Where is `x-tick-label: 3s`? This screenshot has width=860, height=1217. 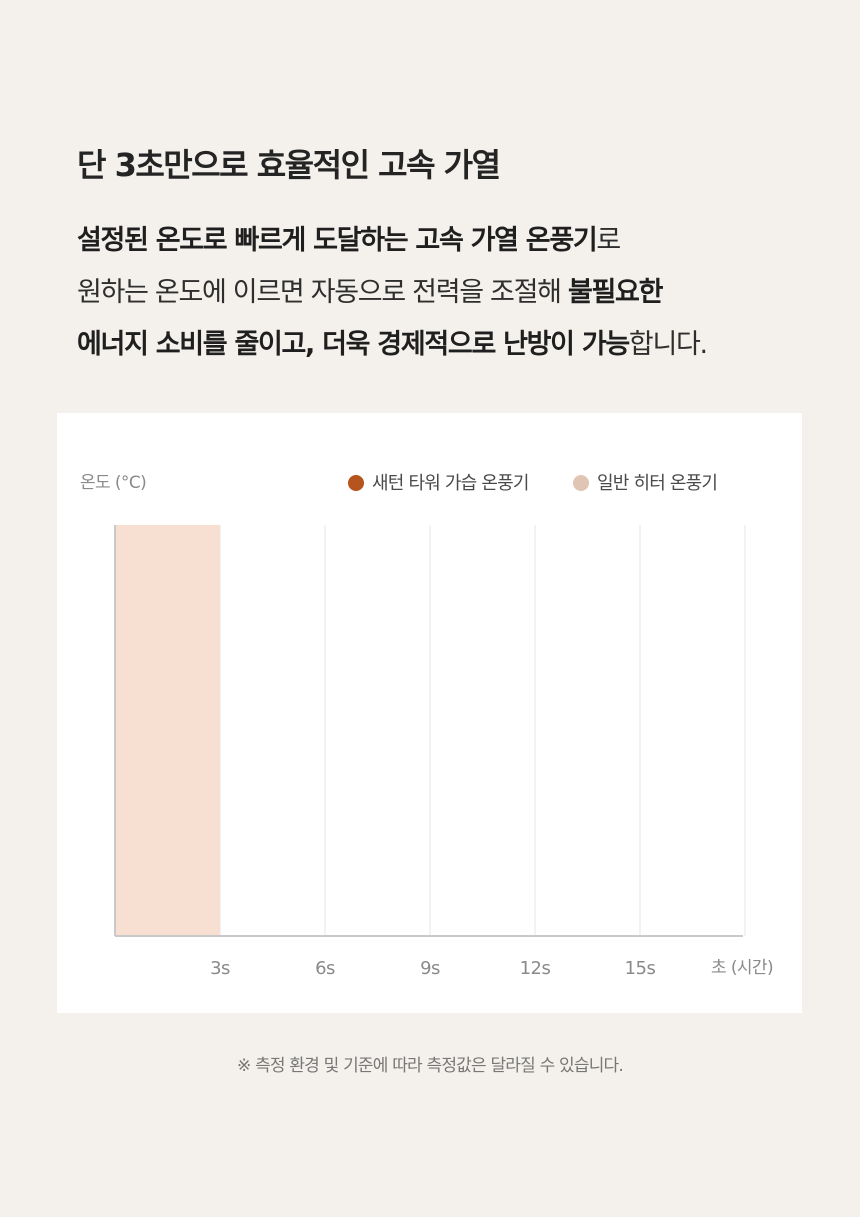 x-tick-label: 3s is located at coordinates (220, 968).